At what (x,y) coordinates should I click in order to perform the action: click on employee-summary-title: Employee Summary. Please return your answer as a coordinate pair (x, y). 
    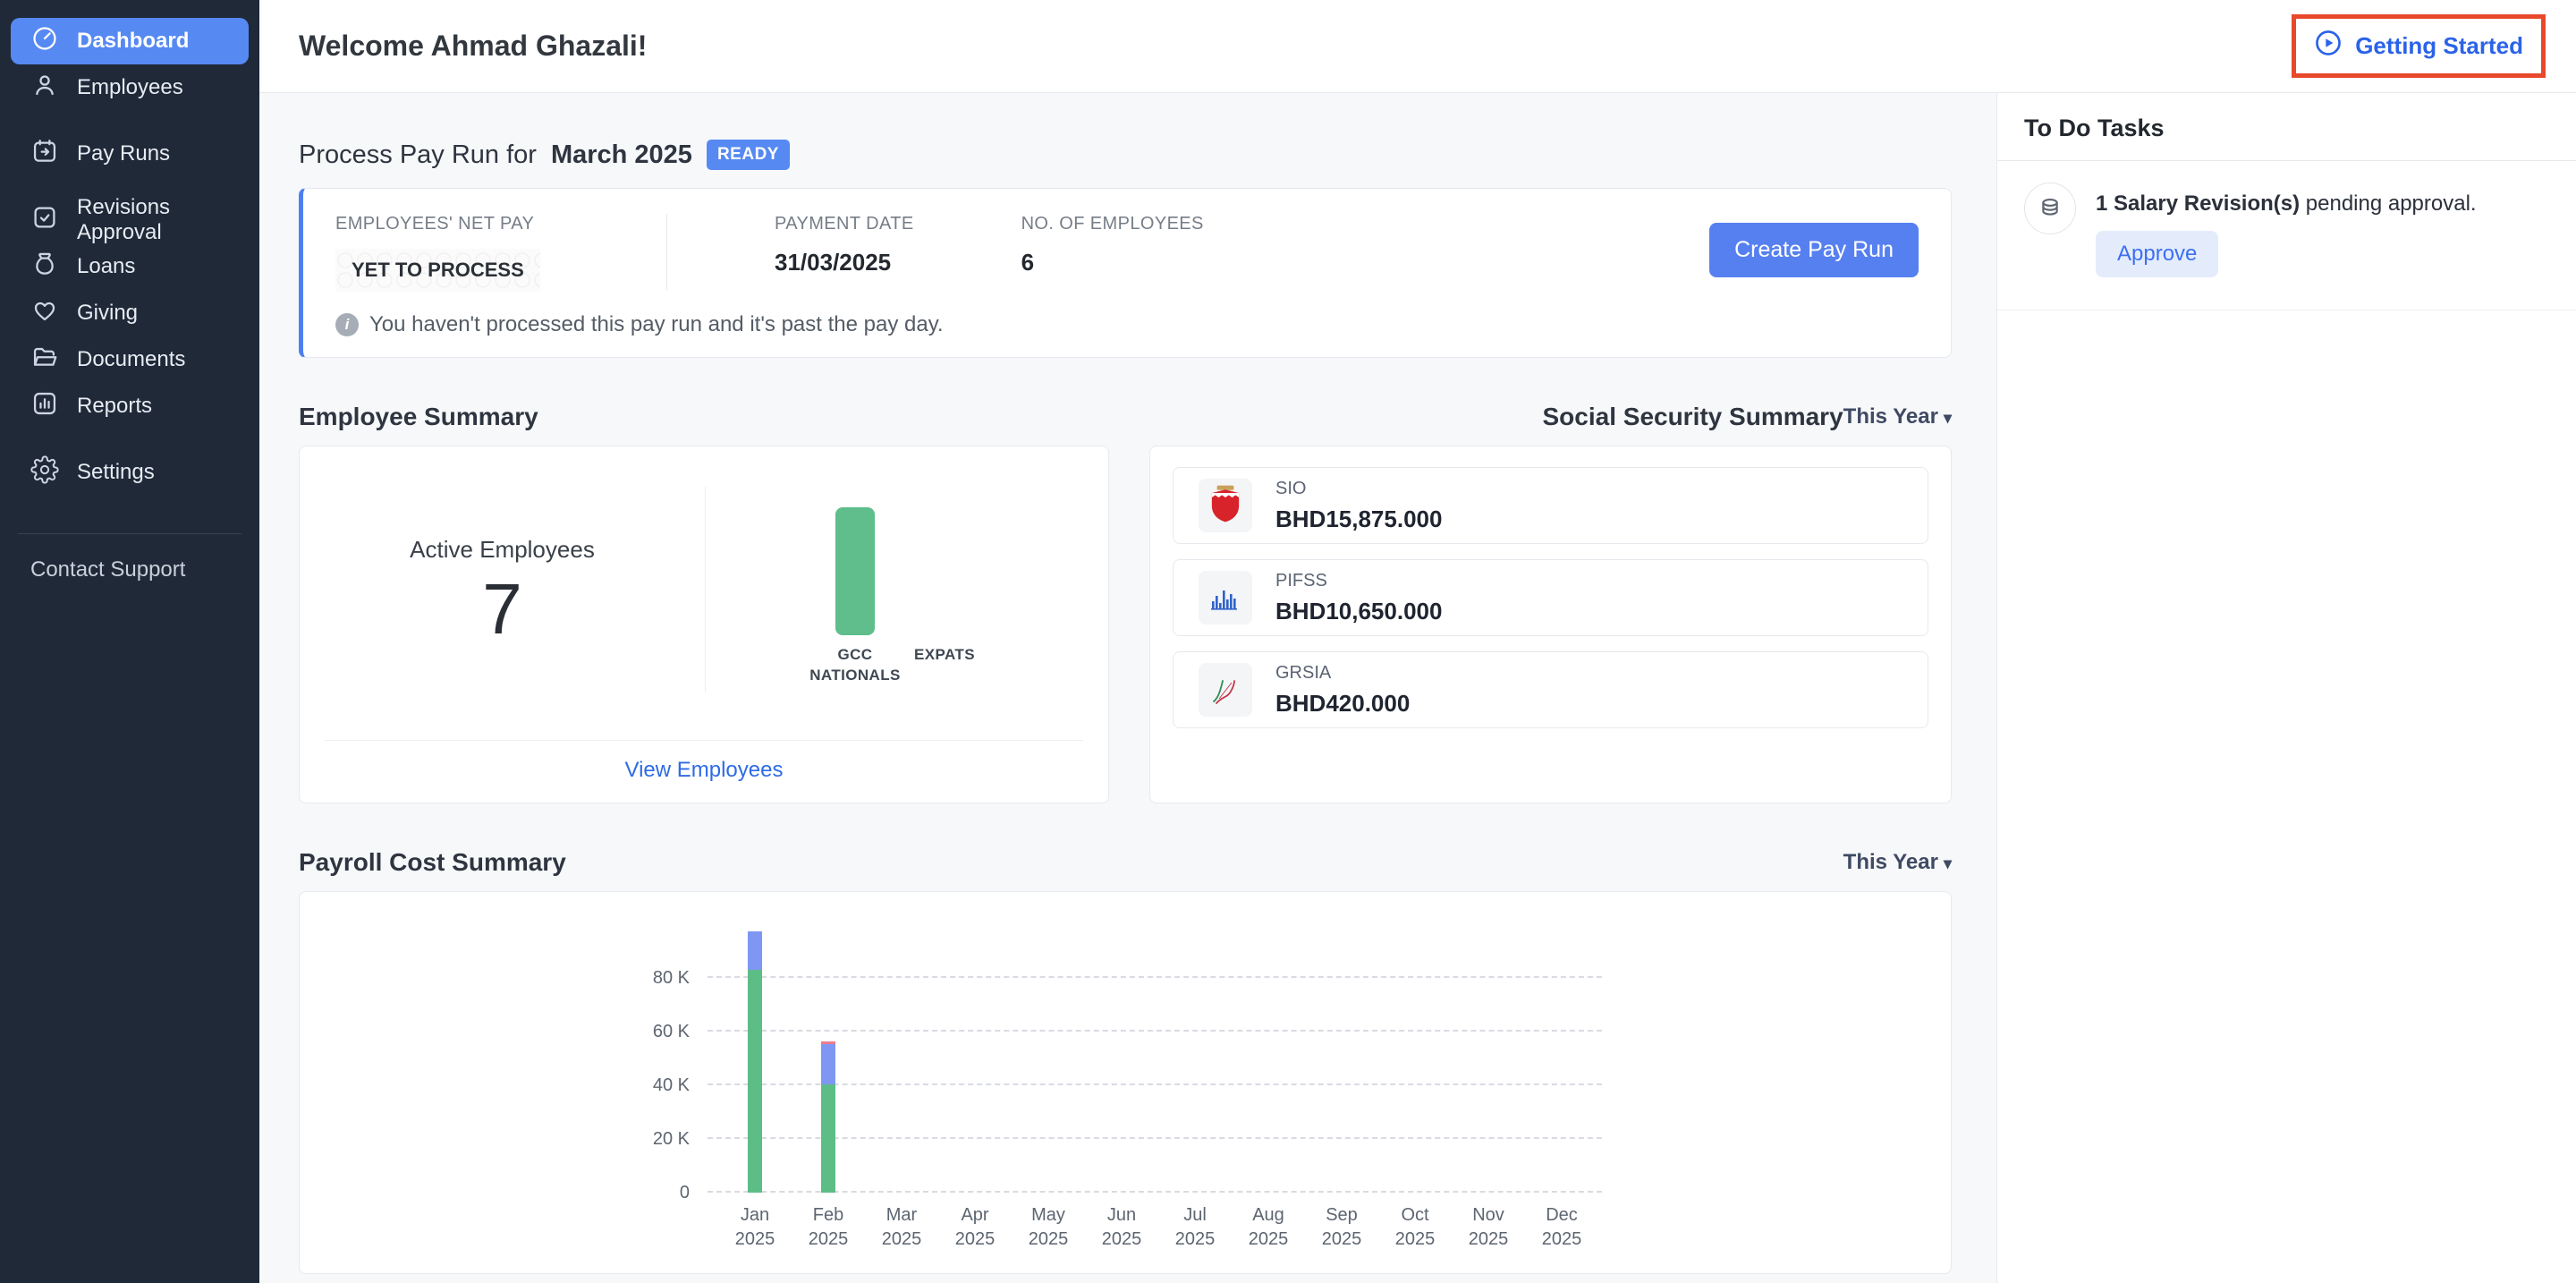
    Looking at the image, I should click on (418, 416).